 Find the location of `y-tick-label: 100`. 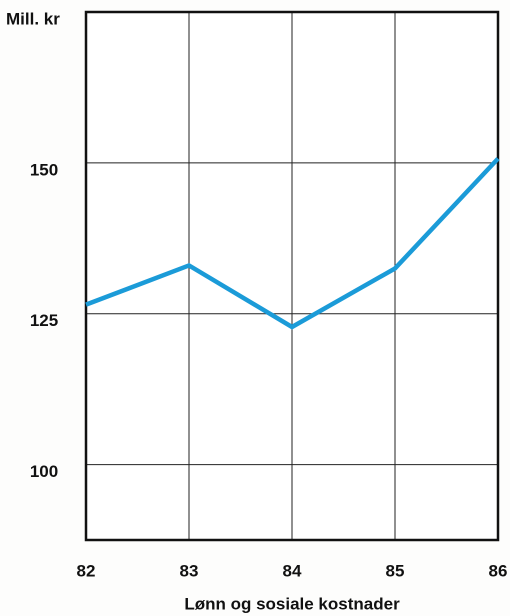

y-tick-label: 100 is located at coordinates (44, 471).